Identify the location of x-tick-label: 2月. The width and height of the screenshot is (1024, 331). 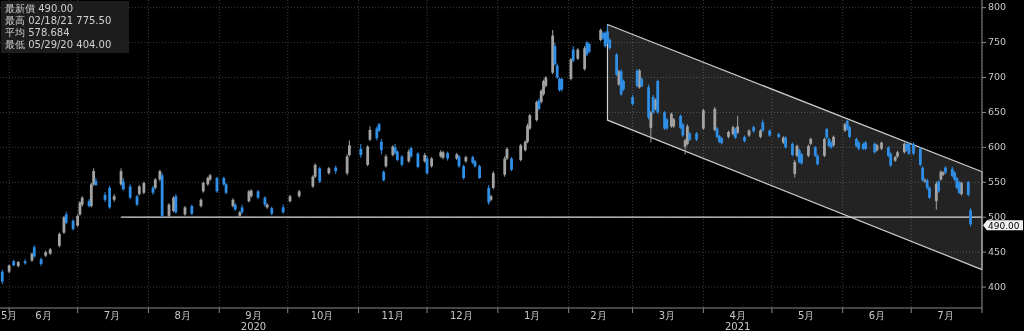
(598, 315).